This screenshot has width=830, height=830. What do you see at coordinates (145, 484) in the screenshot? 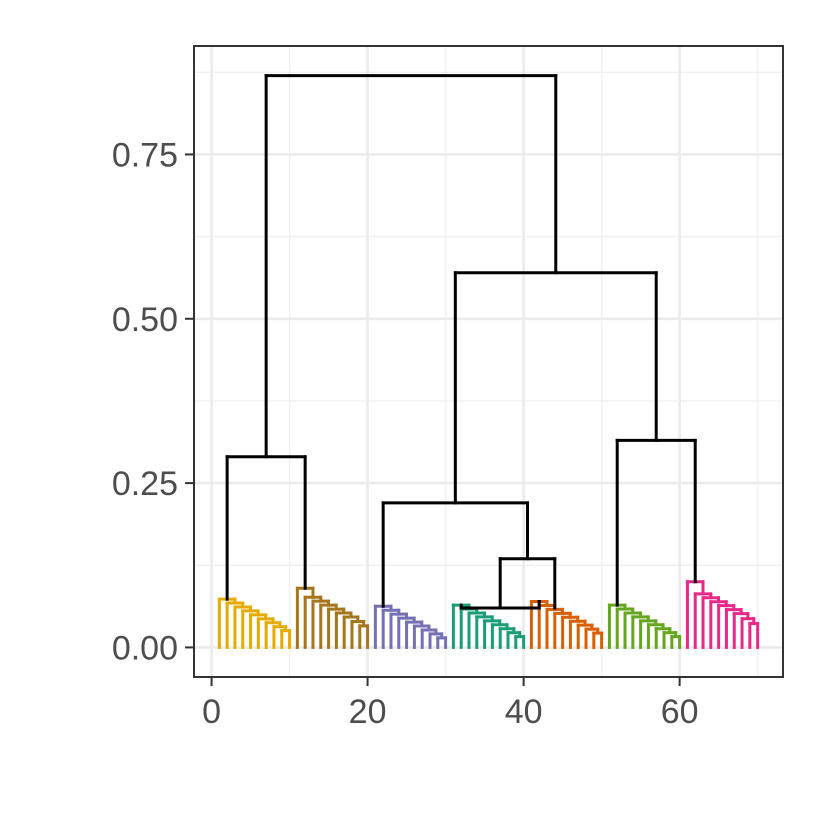
I see `y-tick-label: 0.25` at bounding box center [145, 484].